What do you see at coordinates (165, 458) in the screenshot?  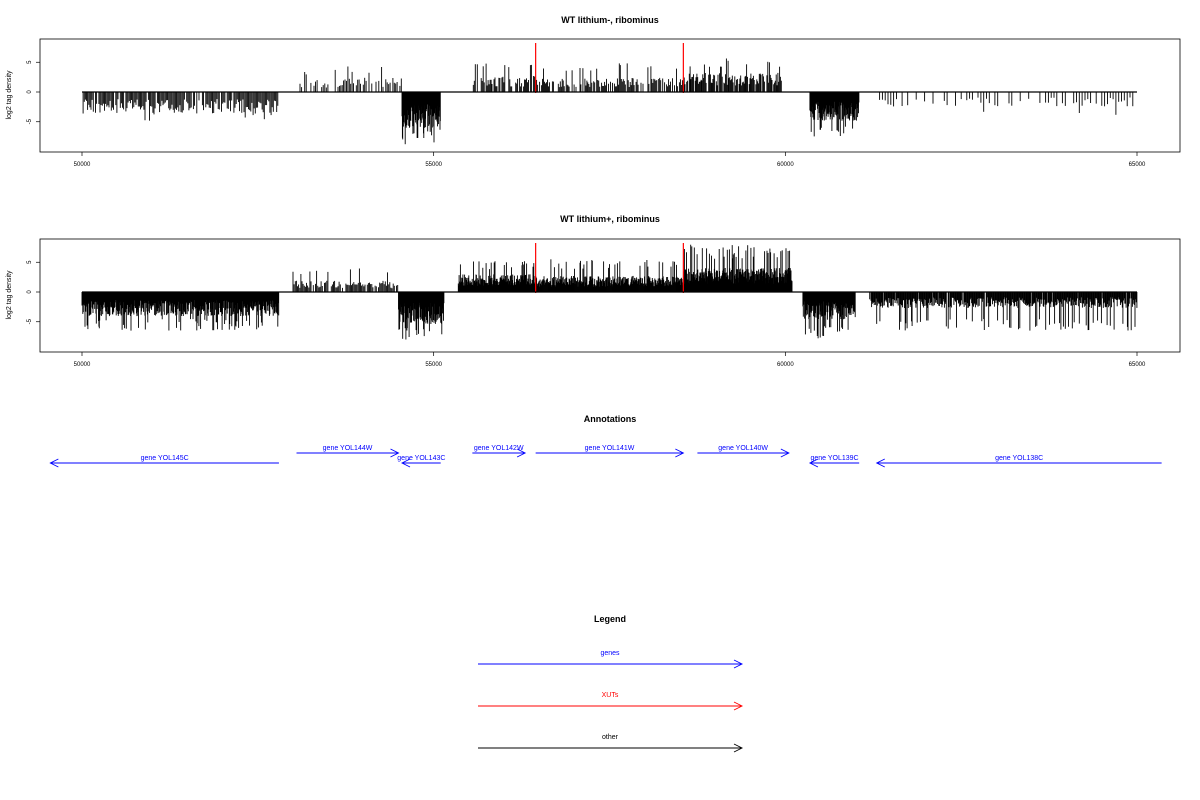 I see `gene-label: gene YOL145C` at bounding box center [165, 458].